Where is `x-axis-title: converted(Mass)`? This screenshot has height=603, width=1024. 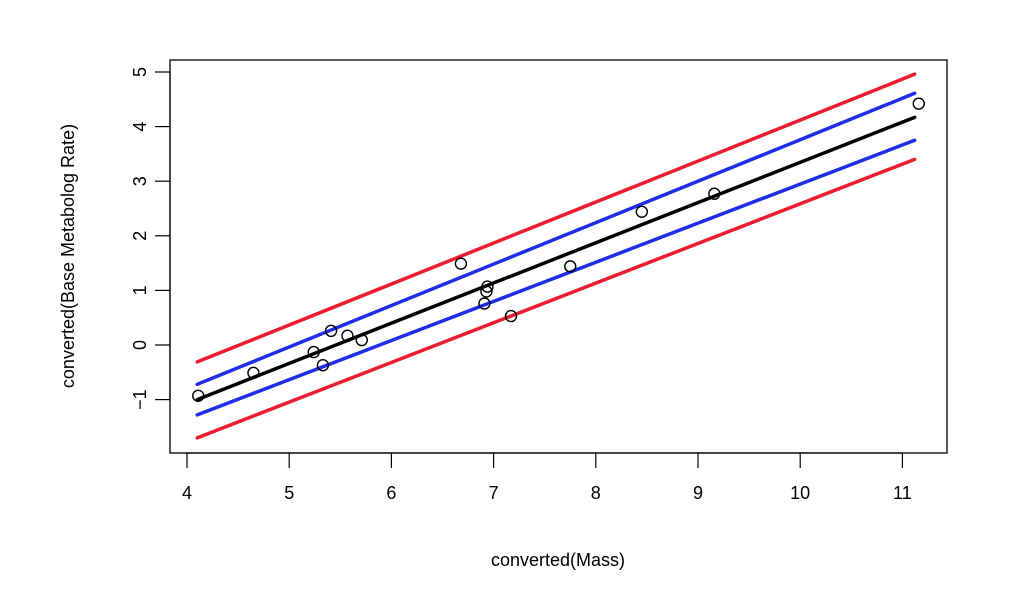
x-axis-title: converted(Mass) is located at coordinates (558, 560).